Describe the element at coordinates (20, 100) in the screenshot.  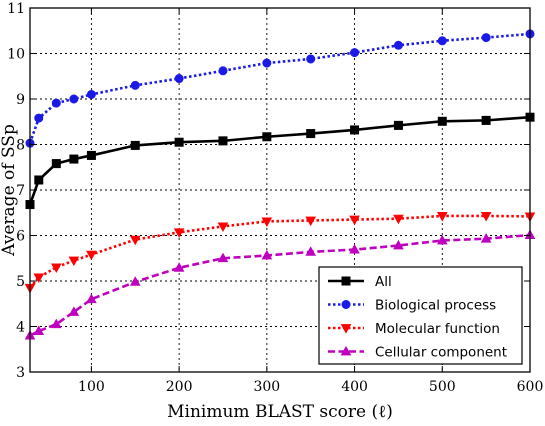
I see `y-tick-label: 9` at that location.